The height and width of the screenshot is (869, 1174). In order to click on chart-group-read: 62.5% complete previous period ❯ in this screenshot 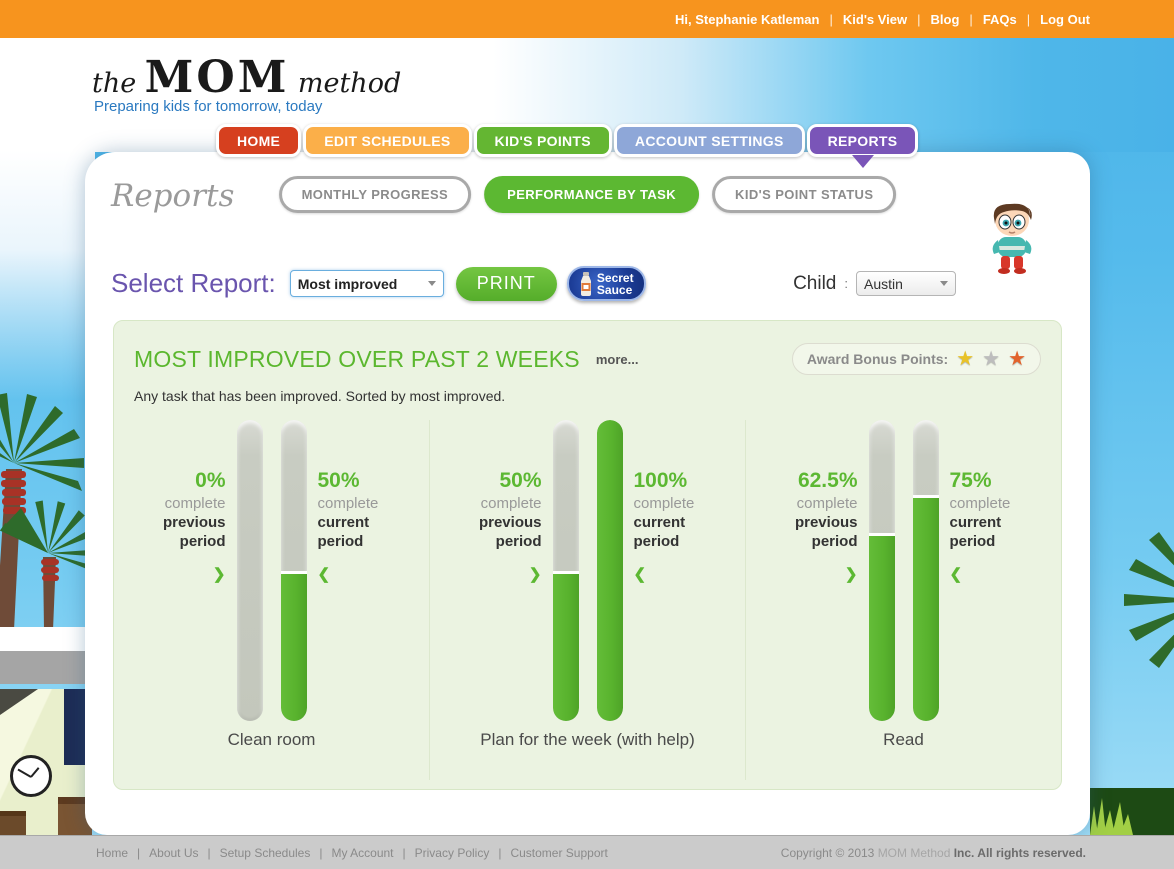, I will do `click(903, 600)`.